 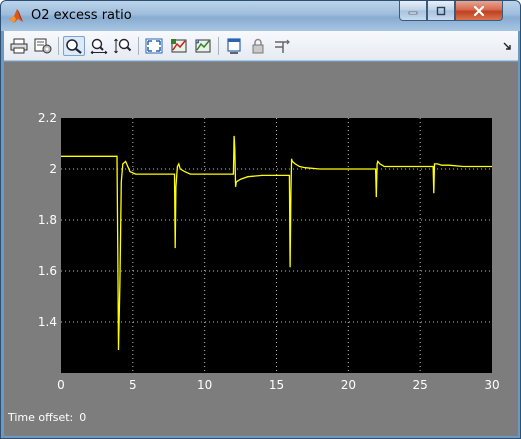 I want to click on x-tick-label: 0, so click(x=61, y=385).